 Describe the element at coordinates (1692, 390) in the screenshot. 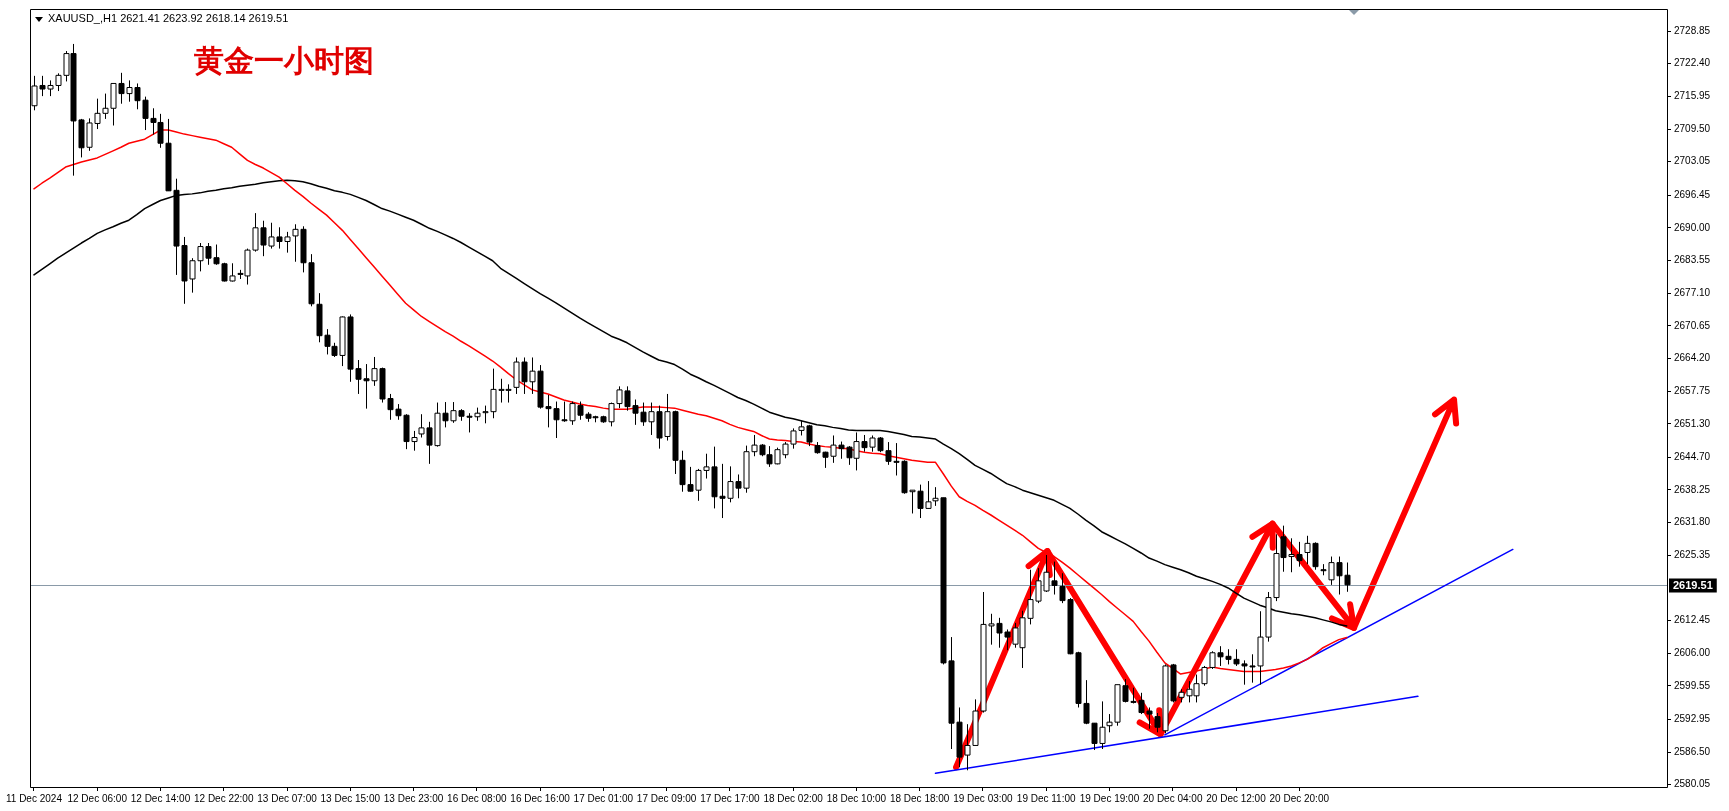

I see `y-tick-label: 2657.75` at that location.